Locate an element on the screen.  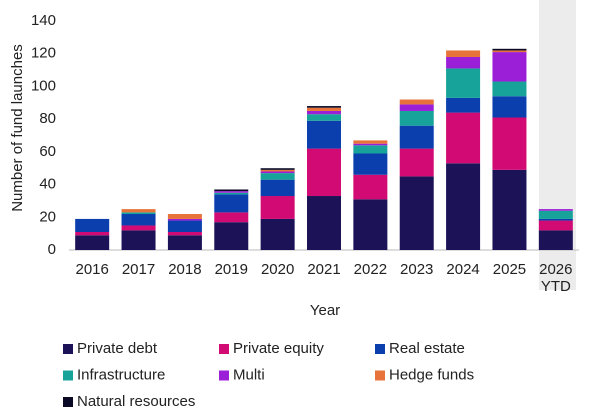
legend-label: Private equity is located at coordinates (278, 348).